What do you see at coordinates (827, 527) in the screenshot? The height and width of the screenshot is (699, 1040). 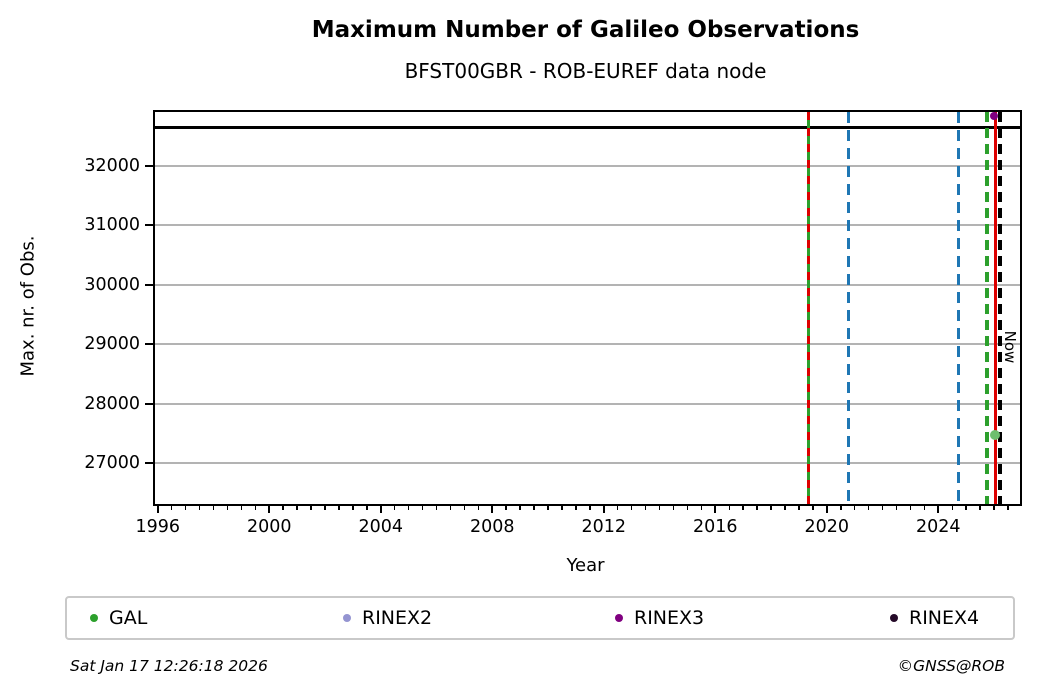 I see `x-tick-label: 2020` at bounding box center [827, 527].